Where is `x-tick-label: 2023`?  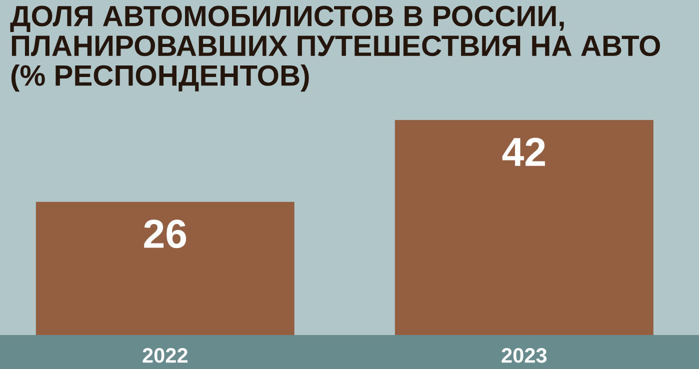 x-tick-label: 2023 is located at coordinates (524, 355).